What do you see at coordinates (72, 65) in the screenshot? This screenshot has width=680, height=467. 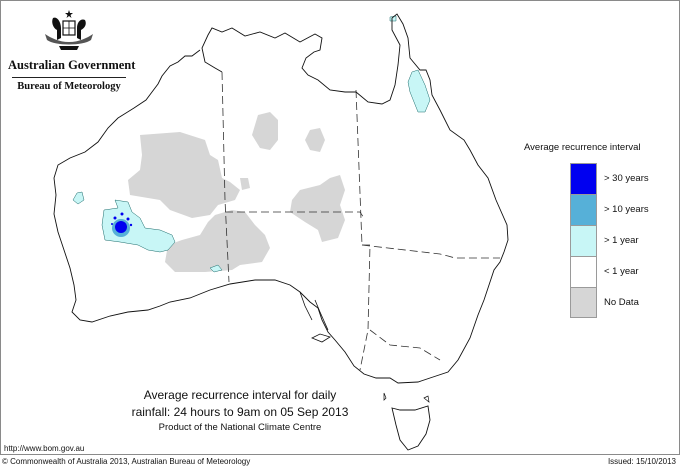 I see `government-name: Australian Government` at bounding box center [72, 65].